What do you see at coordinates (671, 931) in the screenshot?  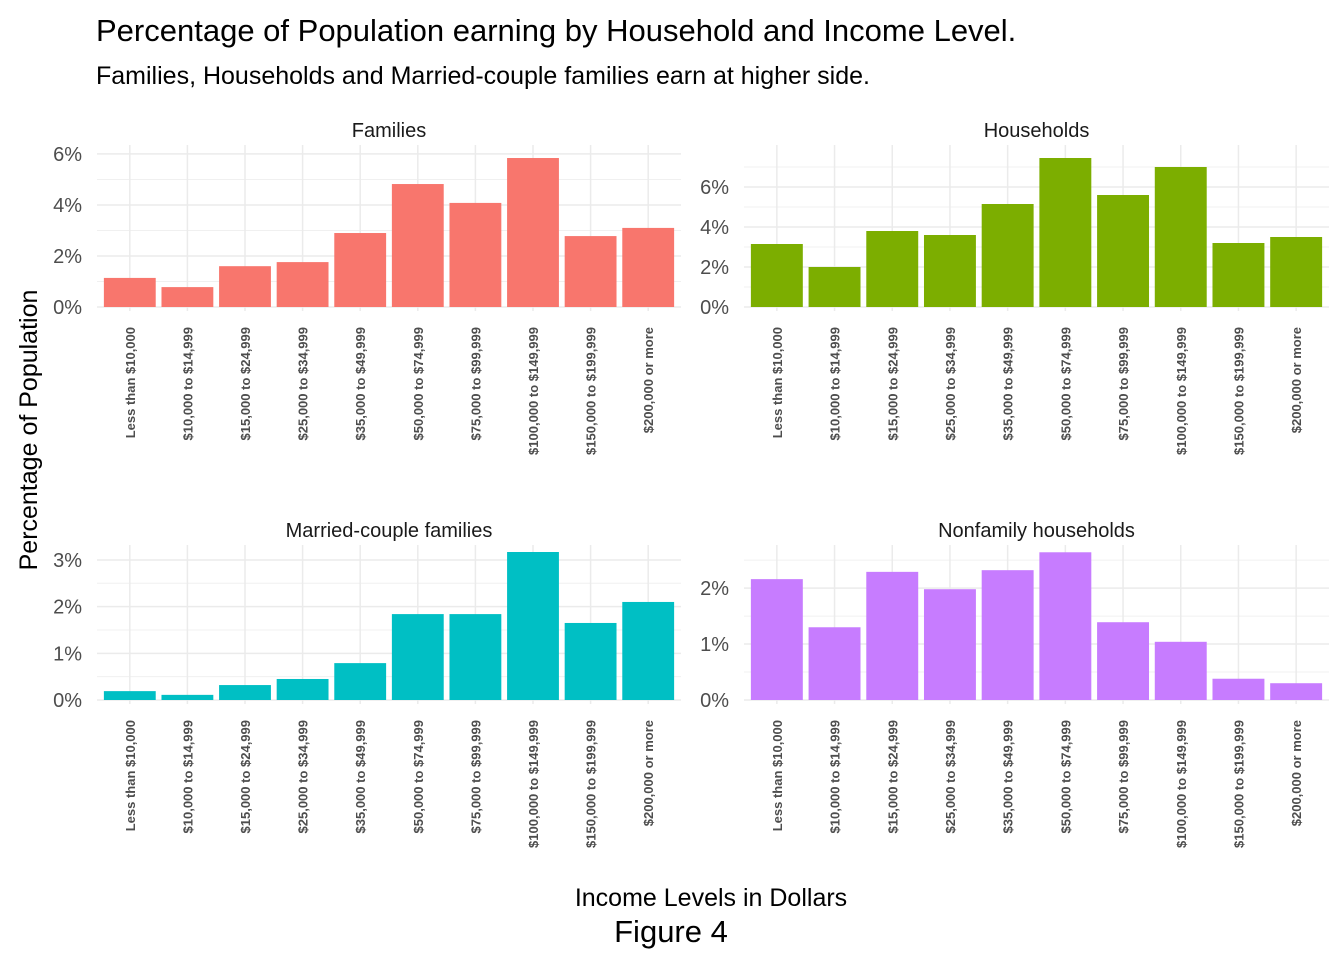 I see `figure-caption: Figure 4` at bounding box center [671, 931].